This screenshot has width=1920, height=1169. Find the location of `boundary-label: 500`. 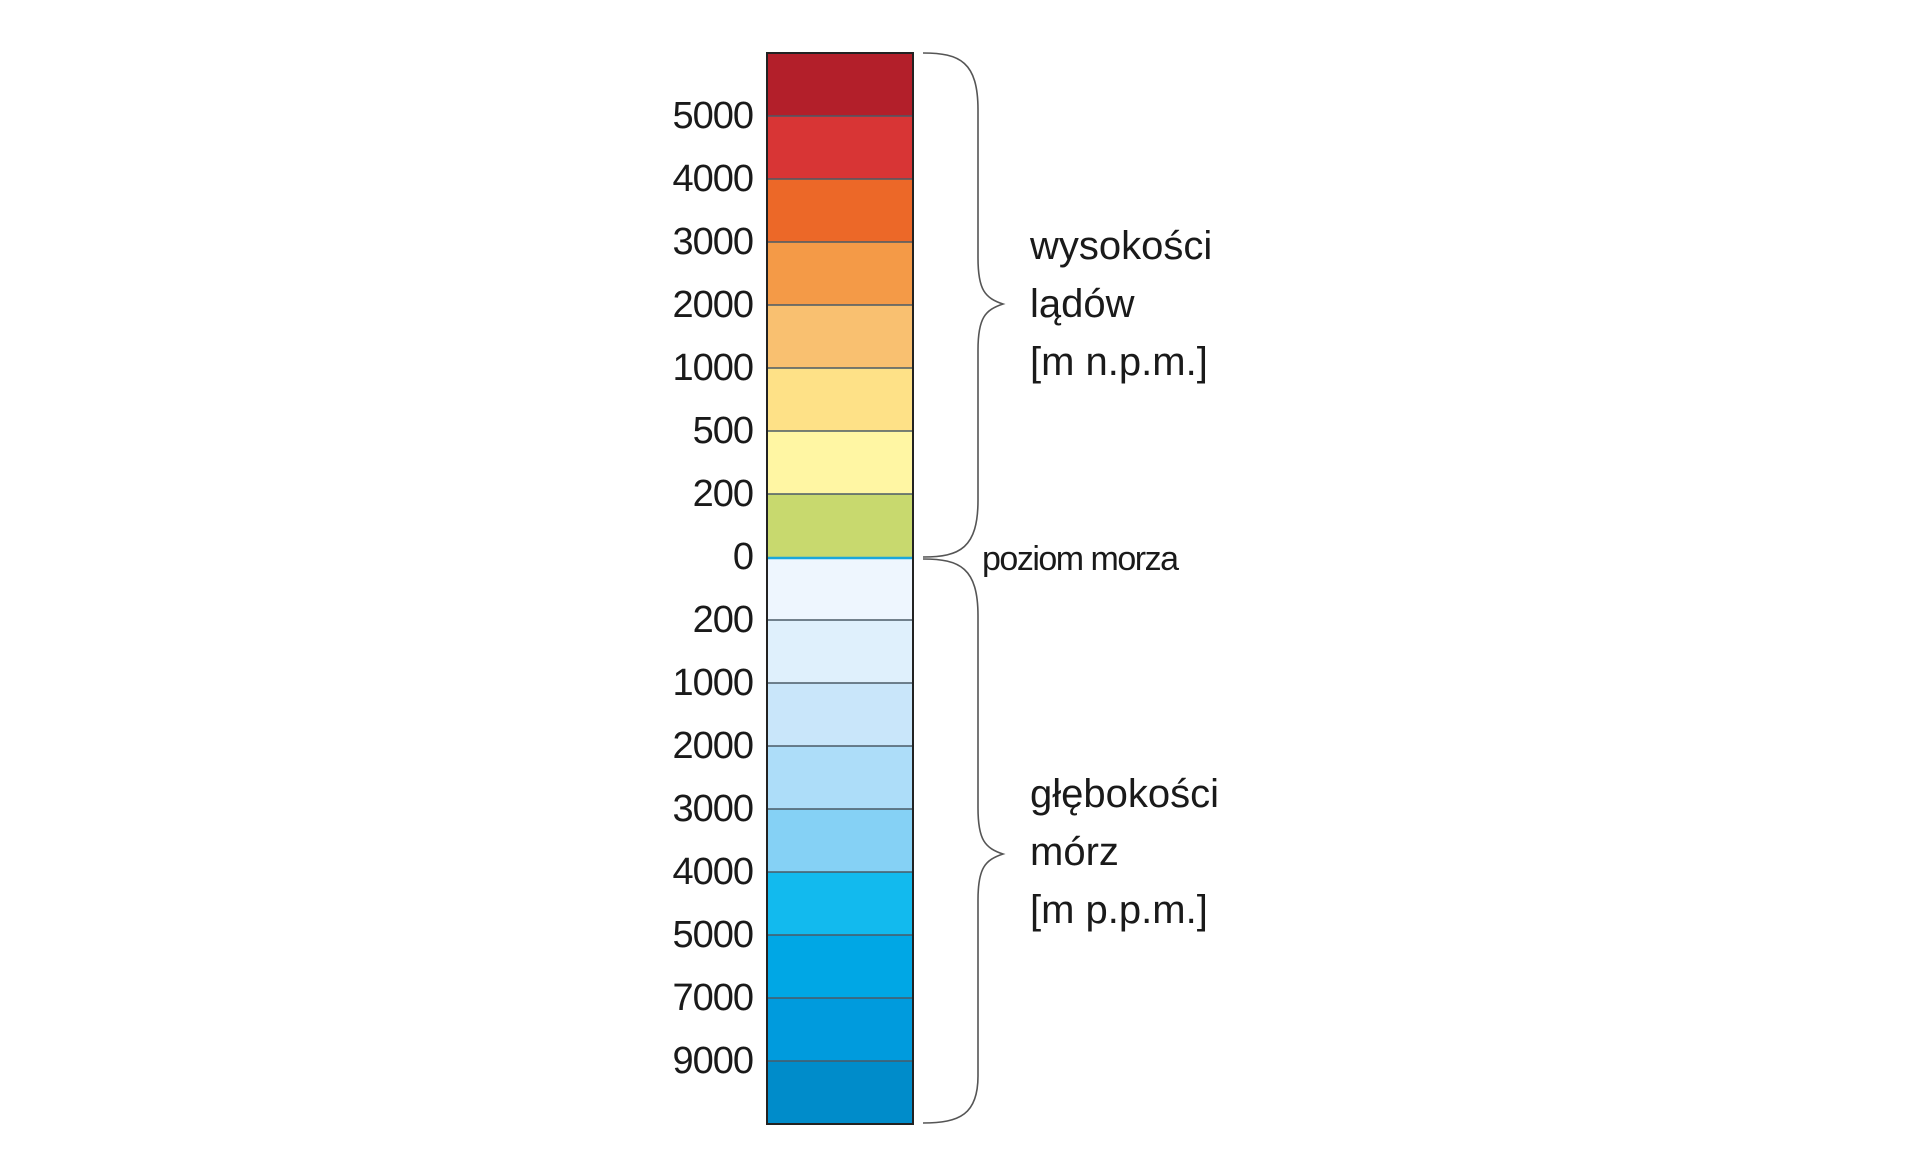

boundary-label: 500 is located at coordinates (723, 431).